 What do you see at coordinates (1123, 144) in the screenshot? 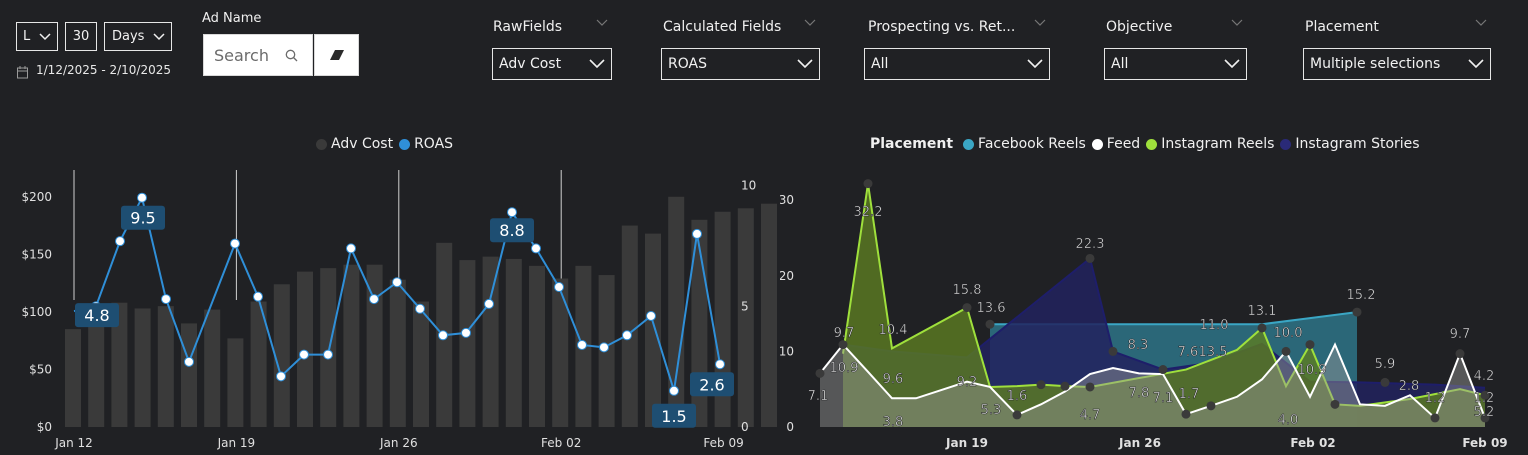
I see `legend-label-feed: Feed` at bounding box center [1123, 144].